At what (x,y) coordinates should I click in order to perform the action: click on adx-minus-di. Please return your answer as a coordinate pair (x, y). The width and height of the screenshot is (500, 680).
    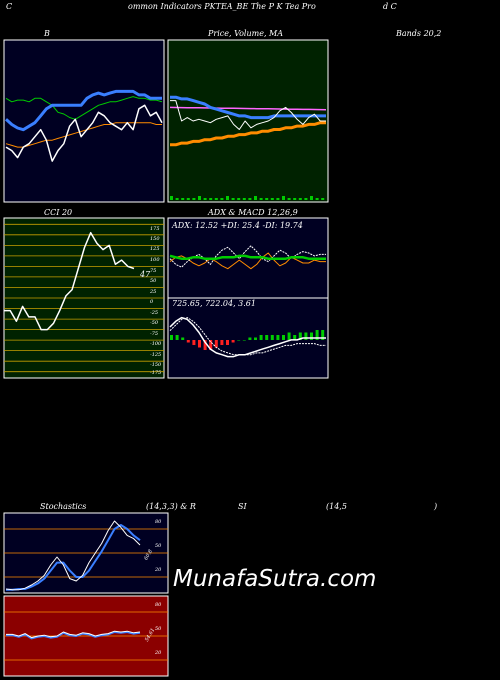
    Looking at the image, I should click on (247, 261).